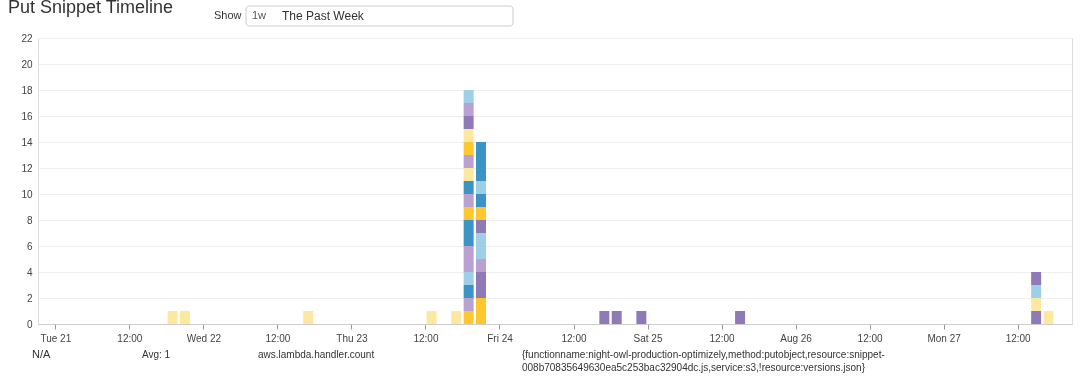 This screenshot has height=378, width=1080. I want to click on y-tick-label: 2, so click(29, 298).